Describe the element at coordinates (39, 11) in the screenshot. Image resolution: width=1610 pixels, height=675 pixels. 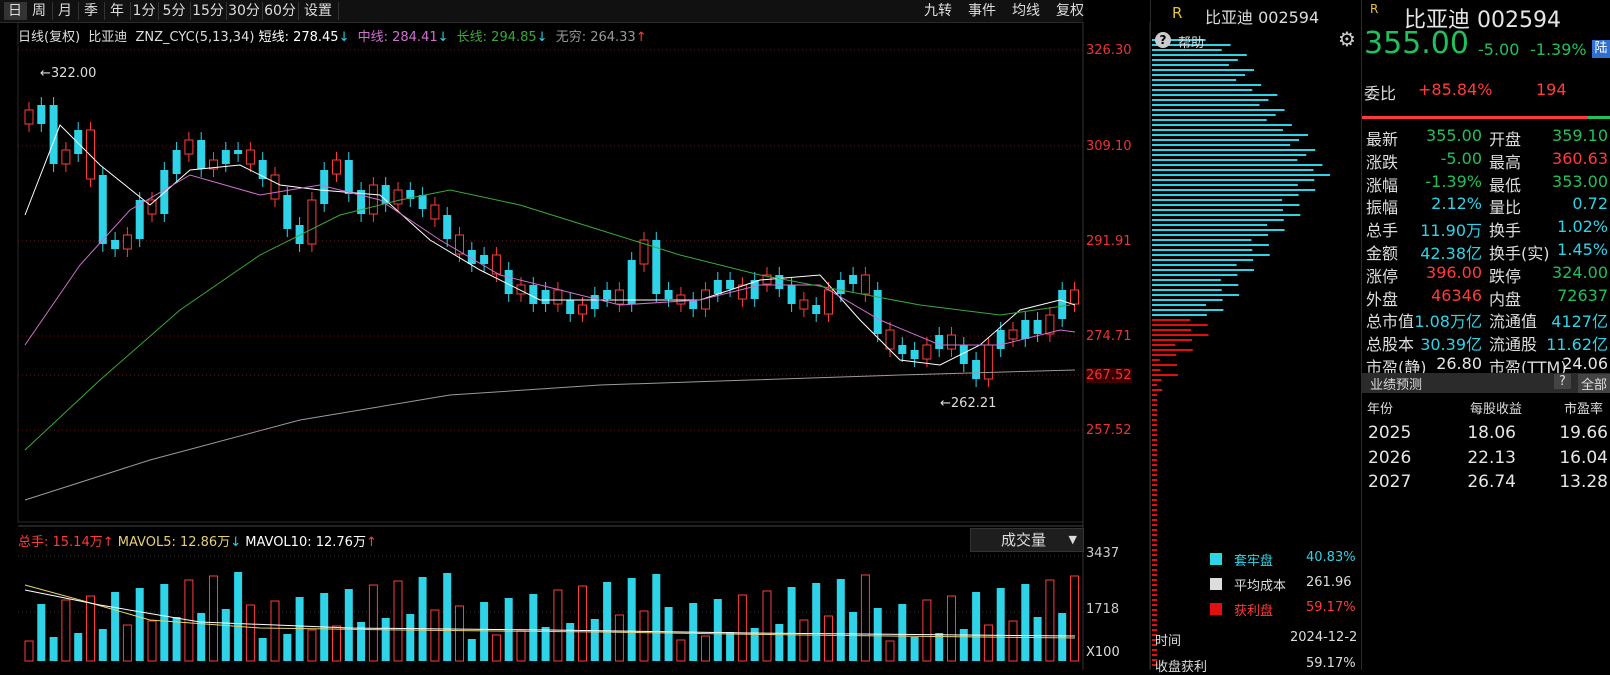
I see `period-tab: 周` at that location.